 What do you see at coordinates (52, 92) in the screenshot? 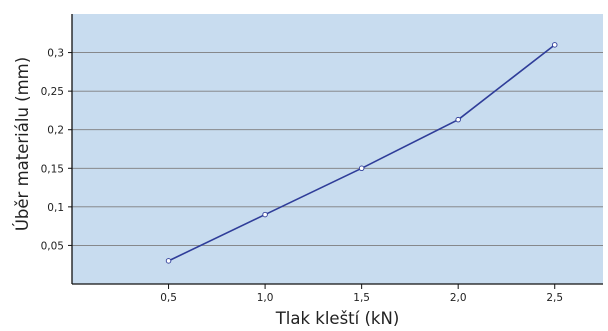
I see `y-tick-label: 0,25` at bounding box center [52, 92].